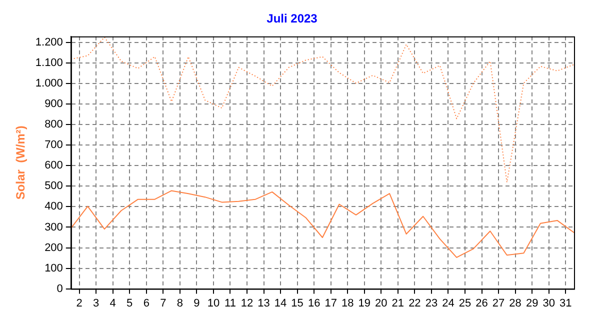  I want to click on x-tick-label: 8, so click(179, 303).